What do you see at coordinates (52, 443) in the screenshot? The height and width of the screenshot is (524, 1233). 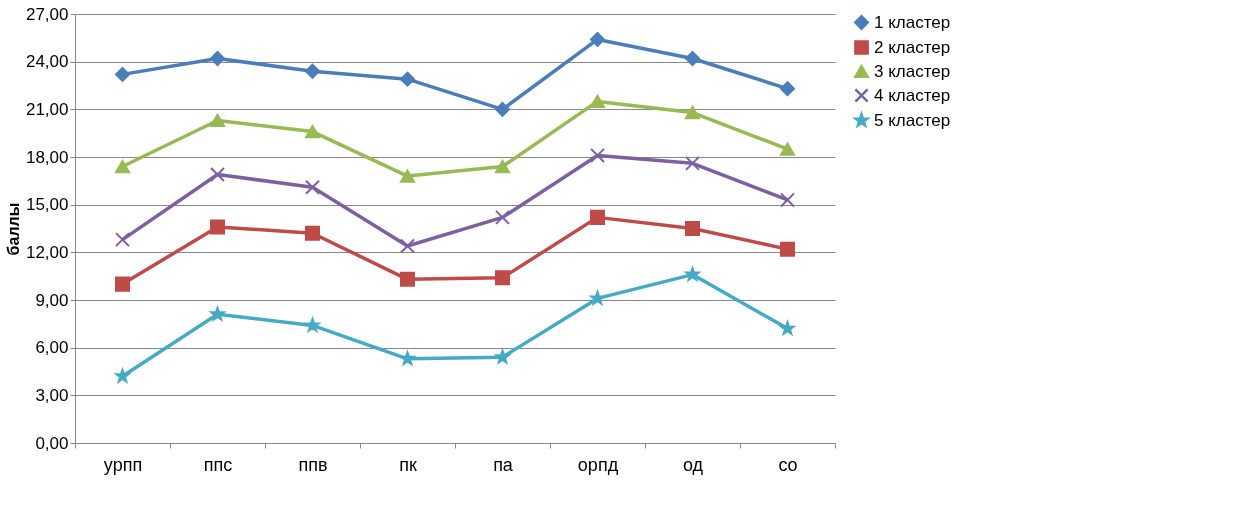 I see `y-tick-label: 0,00` at bounding box center [52, 443].